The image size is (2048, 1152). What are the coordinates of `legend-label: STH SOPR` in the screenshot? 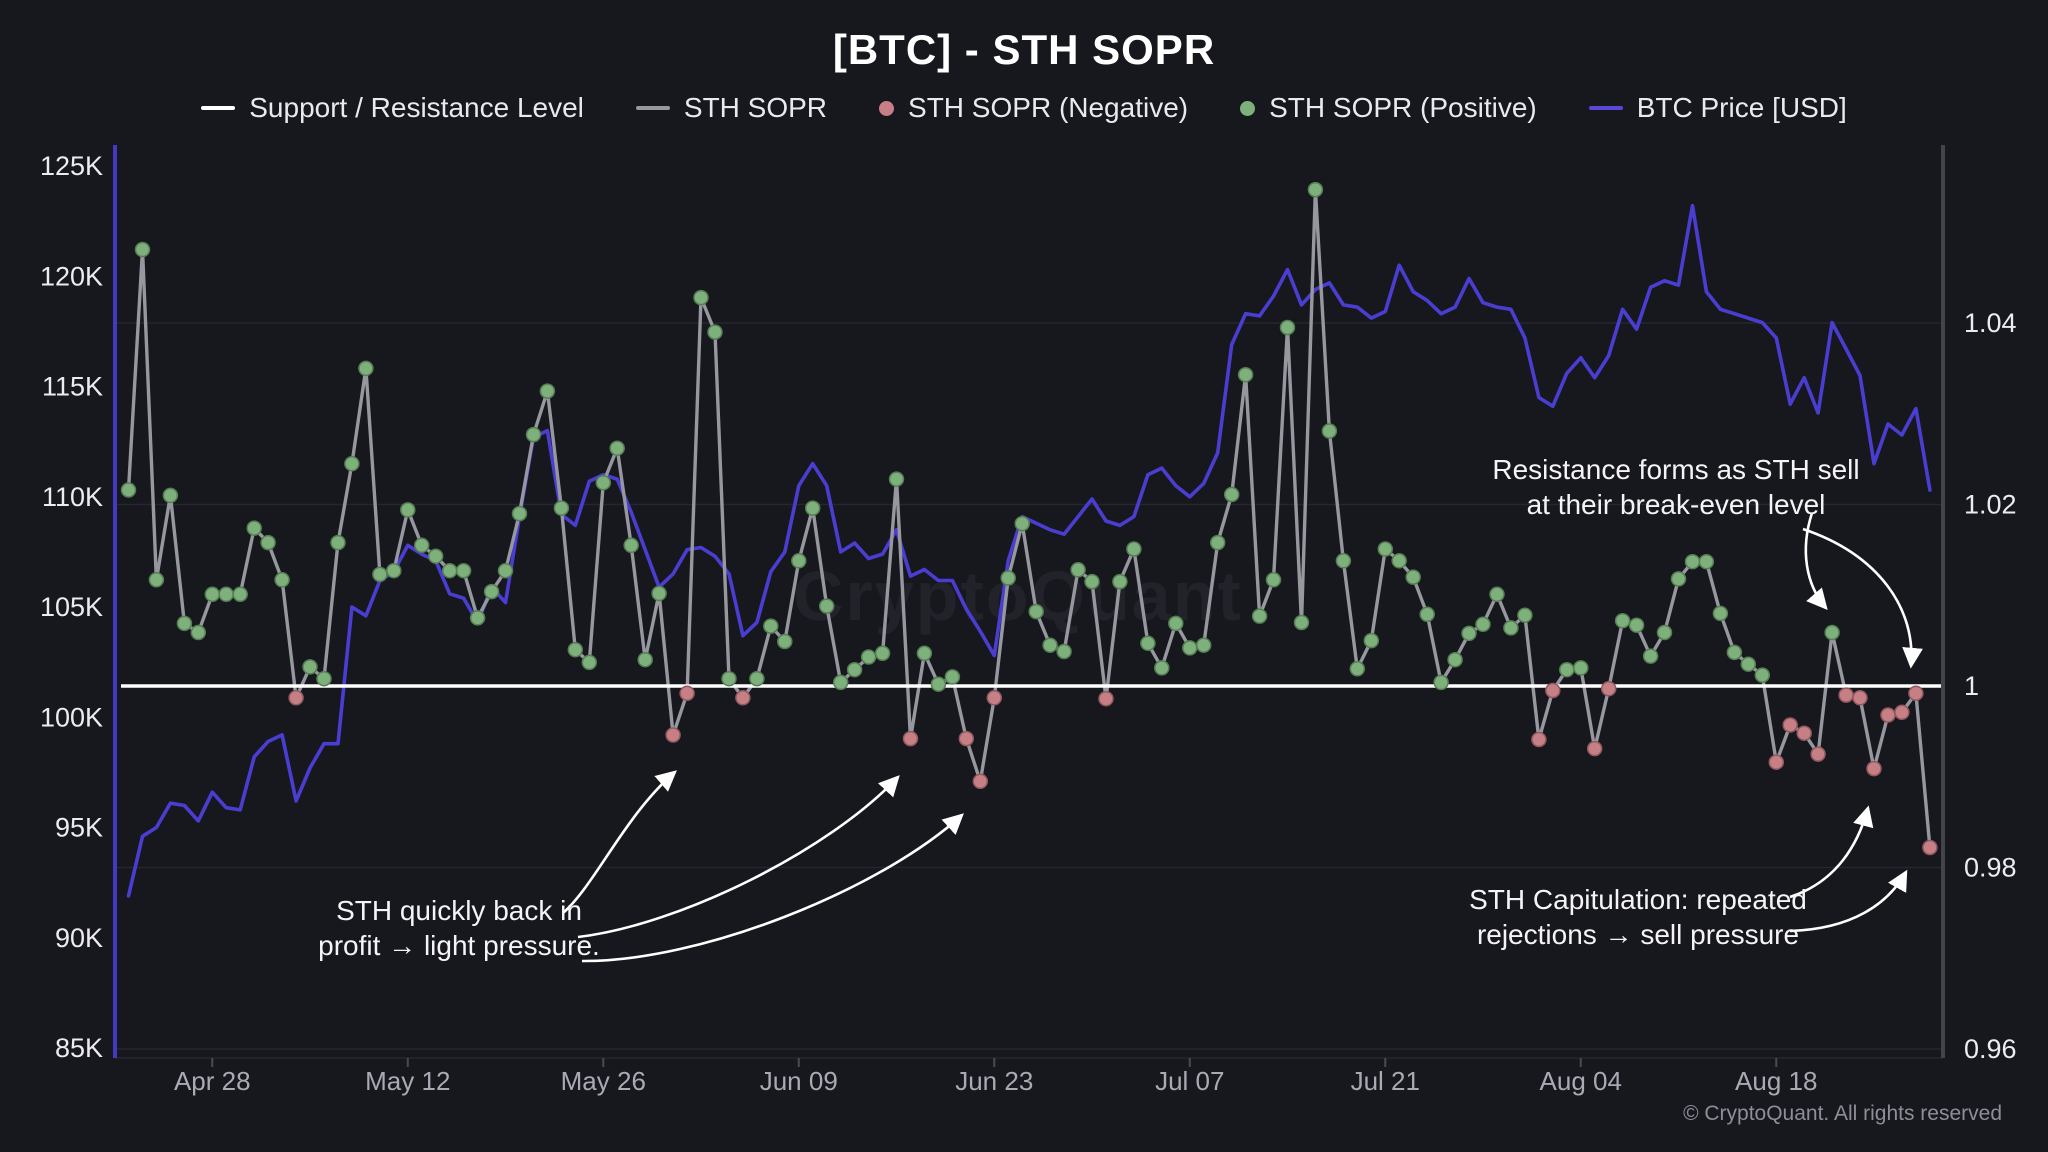 It's located at (755, 107).